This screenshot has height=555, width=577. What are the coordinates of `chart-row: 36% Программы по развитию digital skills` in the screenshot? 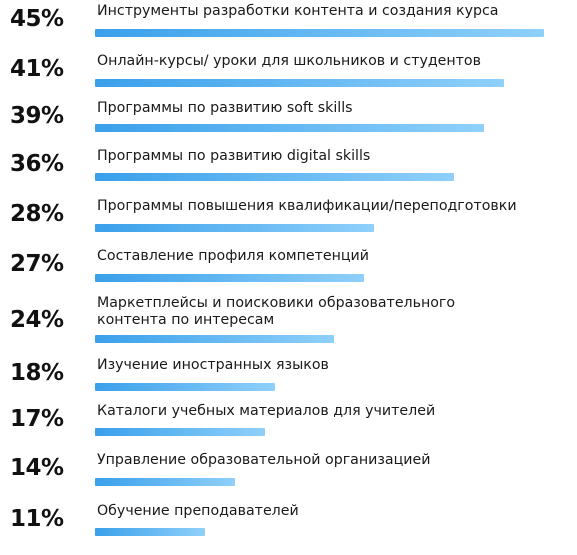 It's located at (288, 173).